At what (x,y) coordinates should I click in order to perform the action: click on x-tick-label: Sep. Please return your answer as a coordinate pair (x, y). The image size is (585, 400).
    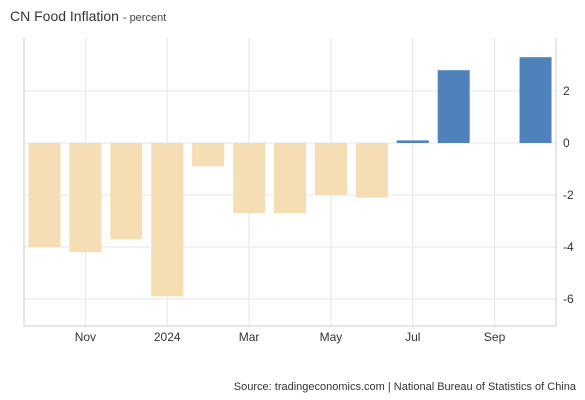
    Looking at the image, I should click on (495, 337).